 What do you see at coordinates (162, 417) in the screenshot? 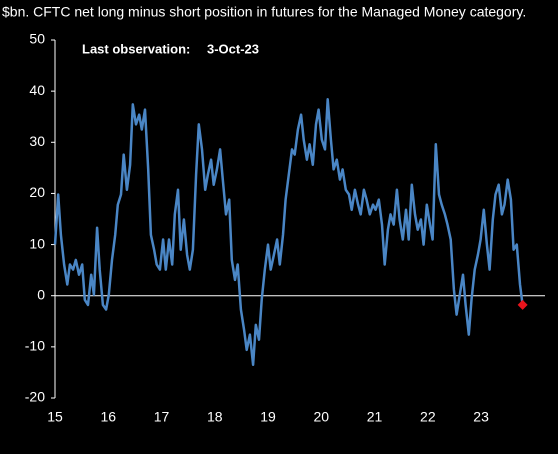
I see `x-tick-label: 17` at bounding box center [162, 417].